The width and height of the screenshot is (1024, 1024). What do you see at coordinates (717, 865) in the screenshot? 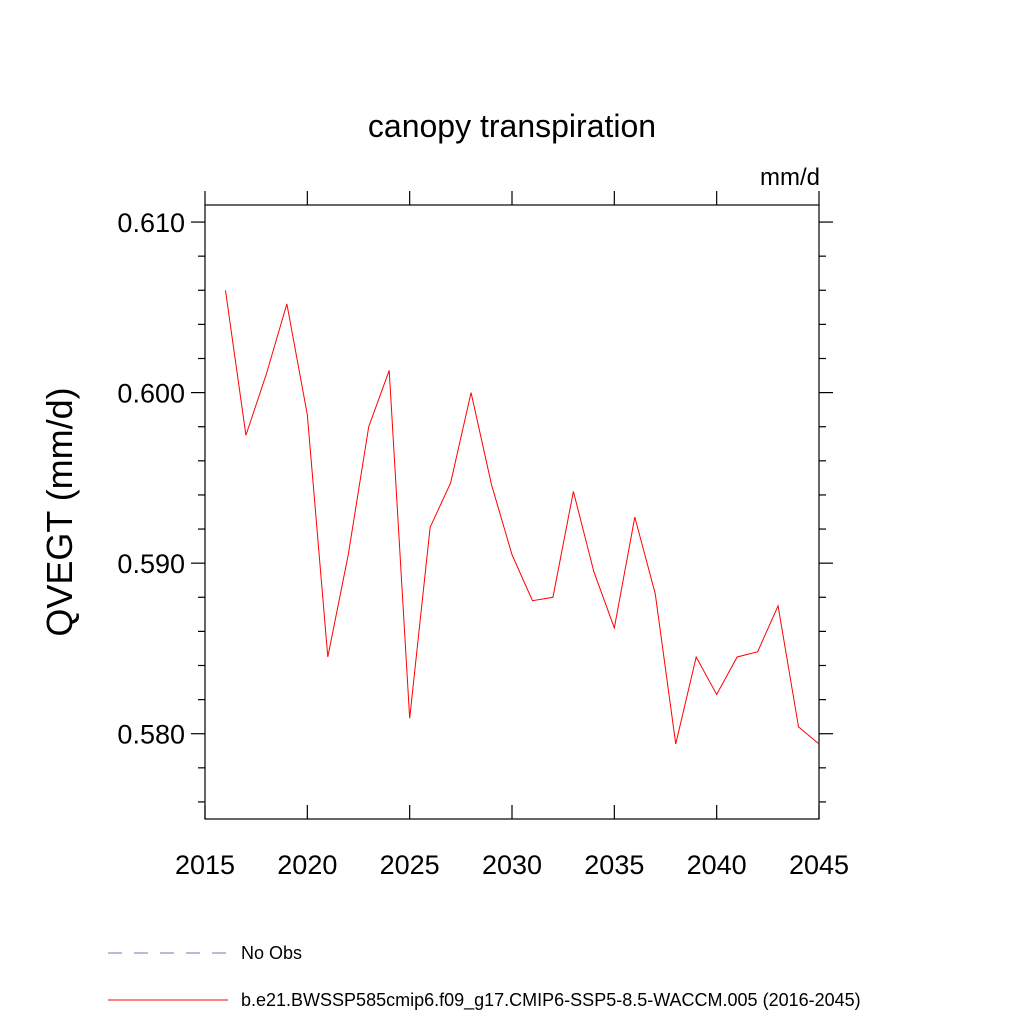
I see `x-tick-label: 2040` at bounding box center [717, 865].